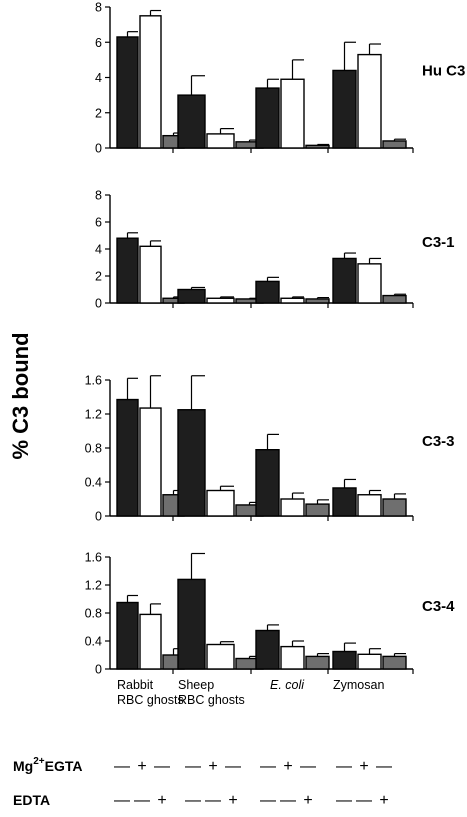  I want to click on category-label: Zymosan, so click(358, 685).